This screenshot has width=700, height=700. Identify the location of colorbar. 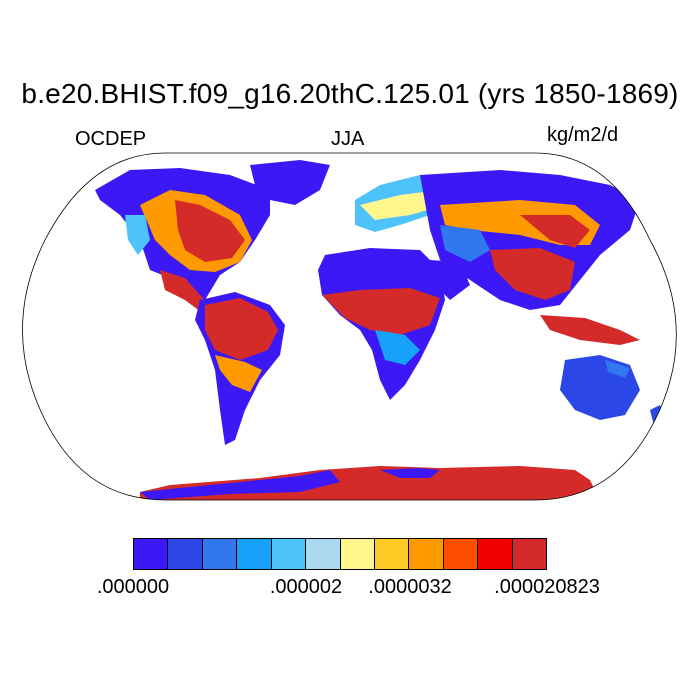
(340, 554).